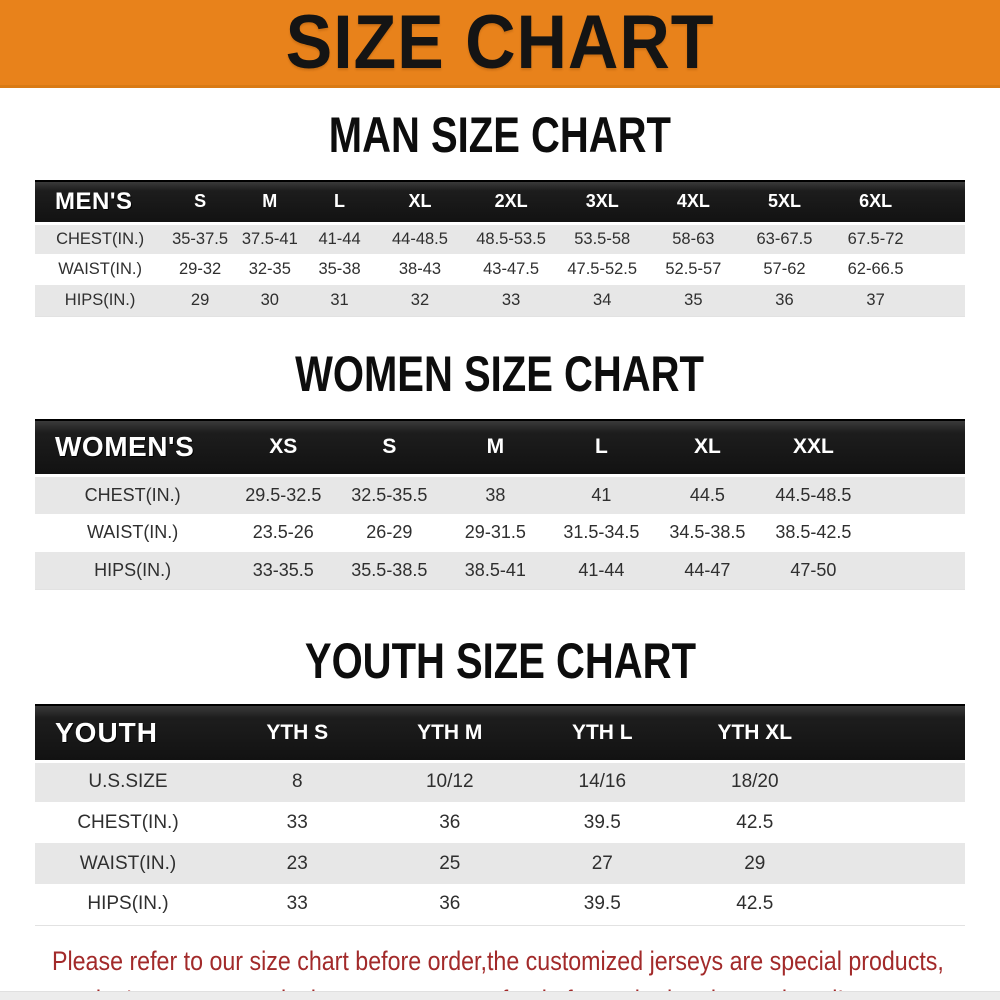  What do you see at coordinates (602, 269) in the screenshot?
I see `size-value-cell: 47.5-52.5` at bounding box center [602, 269].